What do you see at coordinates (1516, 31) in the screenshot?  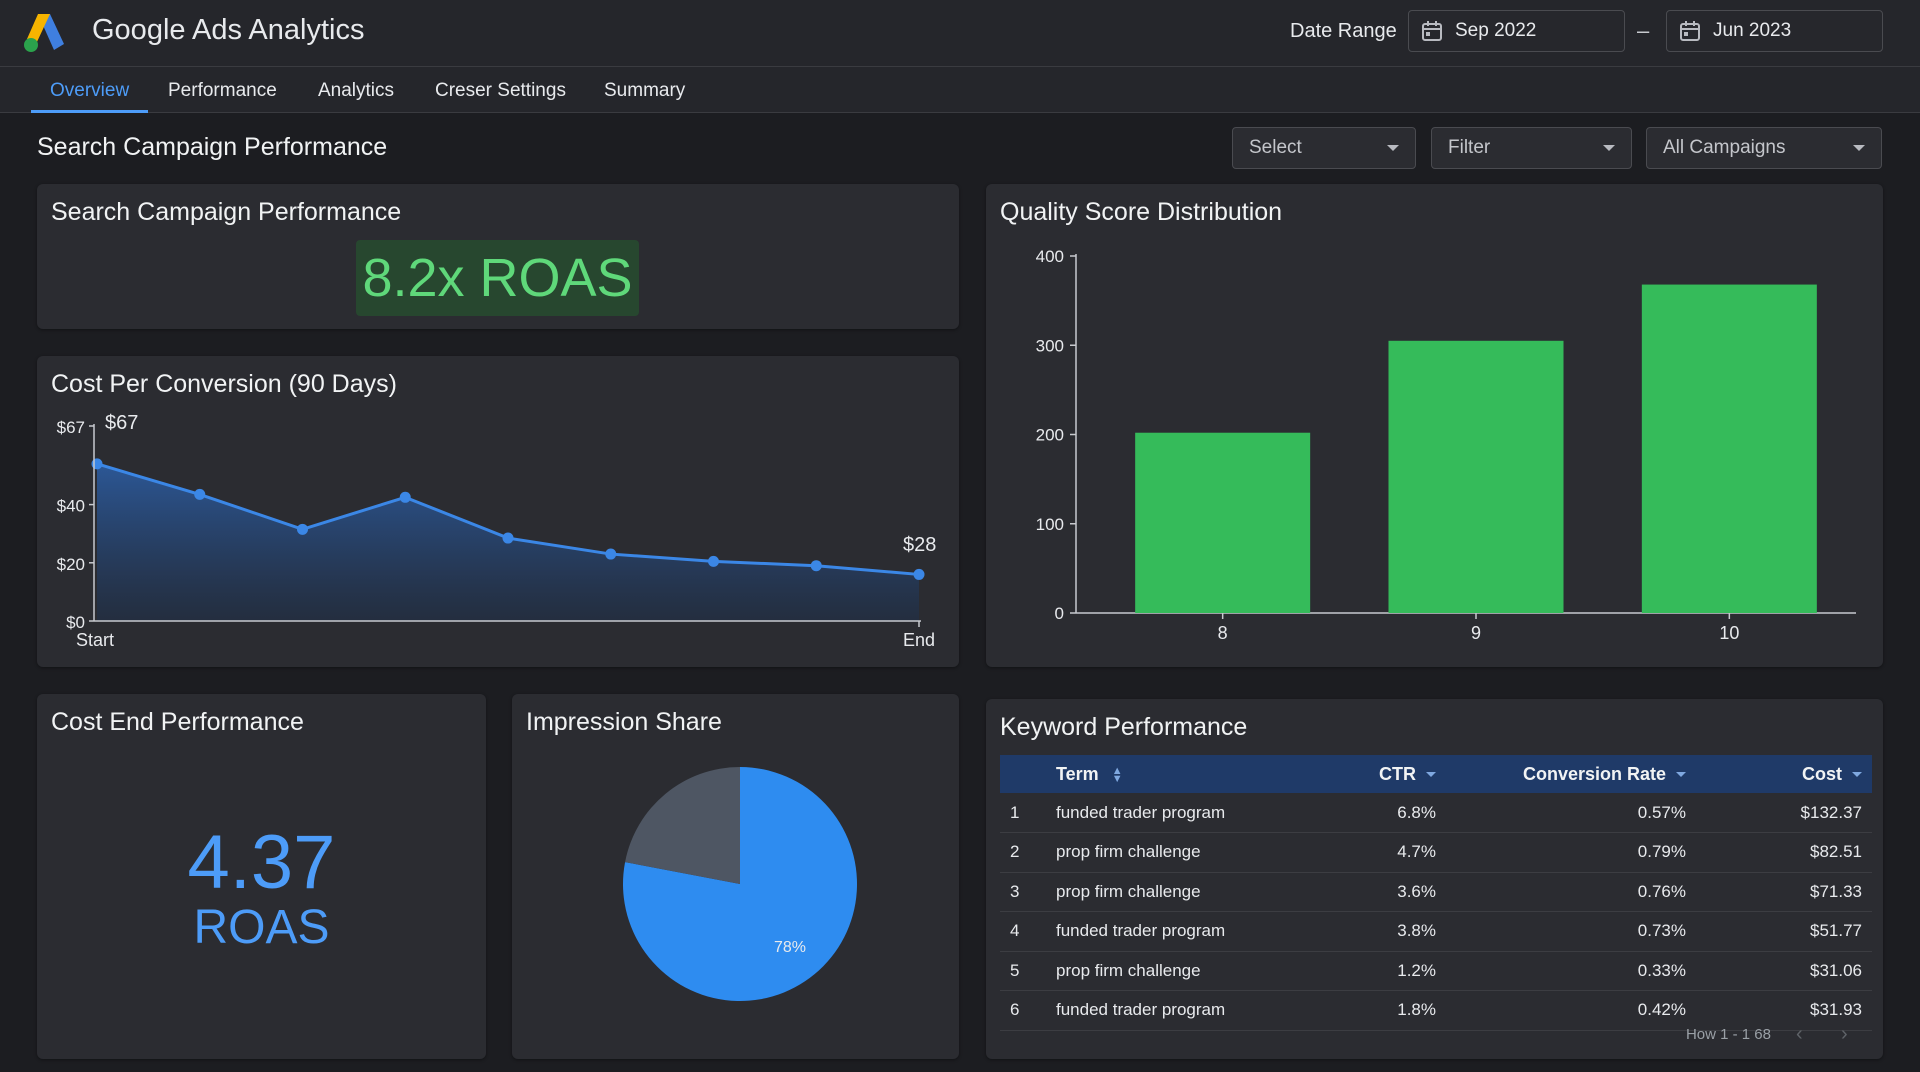 I see `start-date-picker: Sep 2022` at bounding box center [1516, 31].